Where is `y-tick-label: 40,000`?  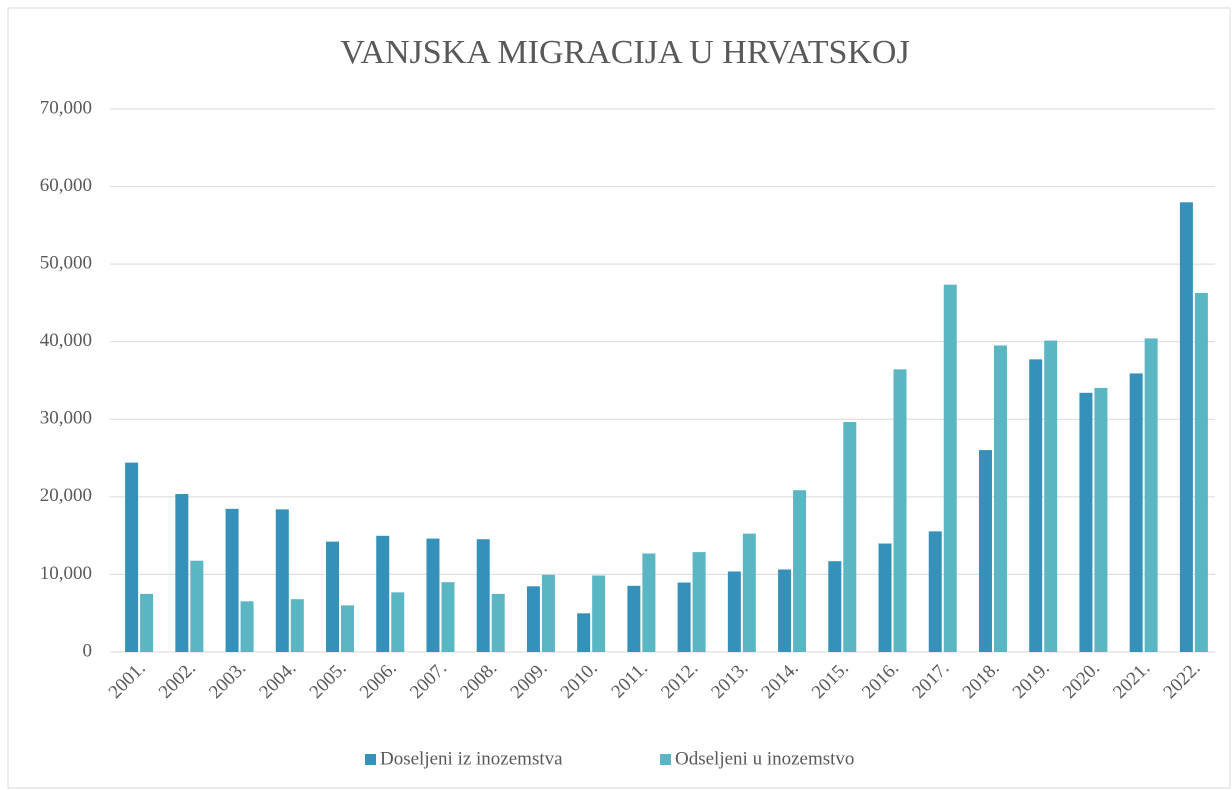 y-tick-label: 40,000 is located at coordinates (66, 340).